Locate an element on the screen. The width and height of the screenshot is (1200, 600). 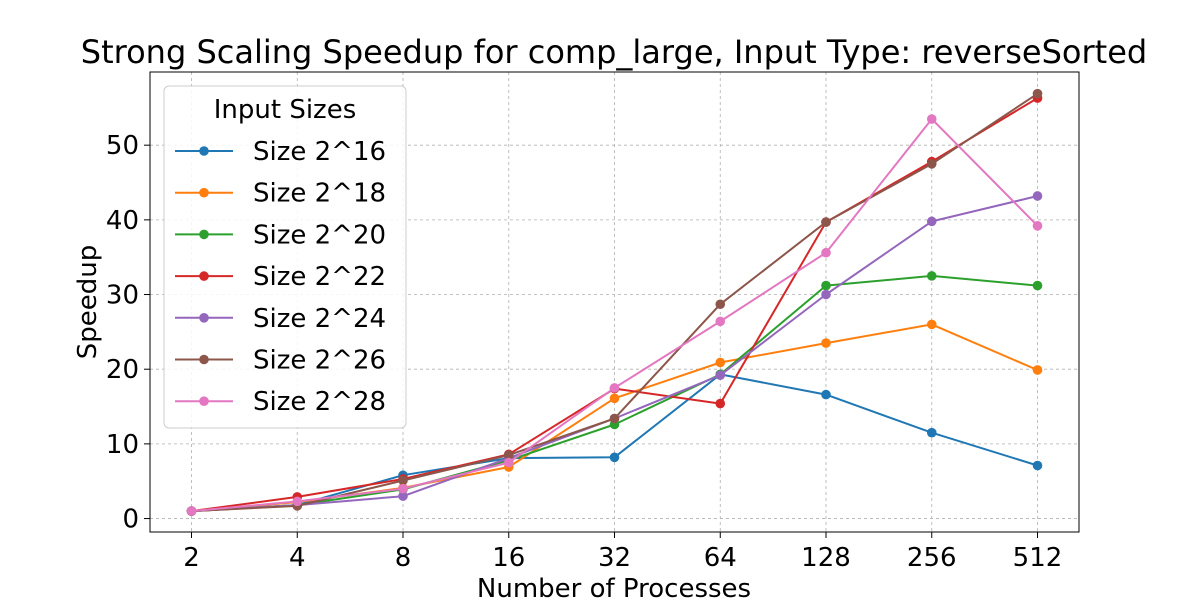
y-axis-label: Speedup is located at coordinates (88, 302).